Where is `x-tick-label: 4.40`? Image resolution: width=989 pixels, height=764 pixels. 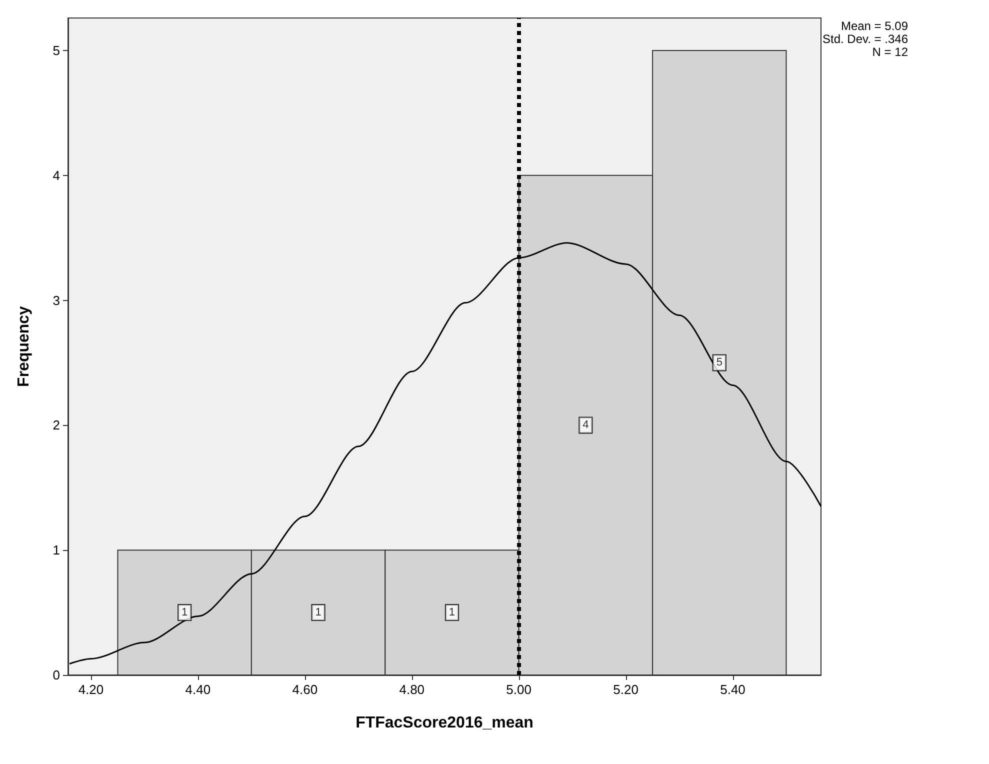 x-tick-label: 4.40 is located at coordinates (198, 689).